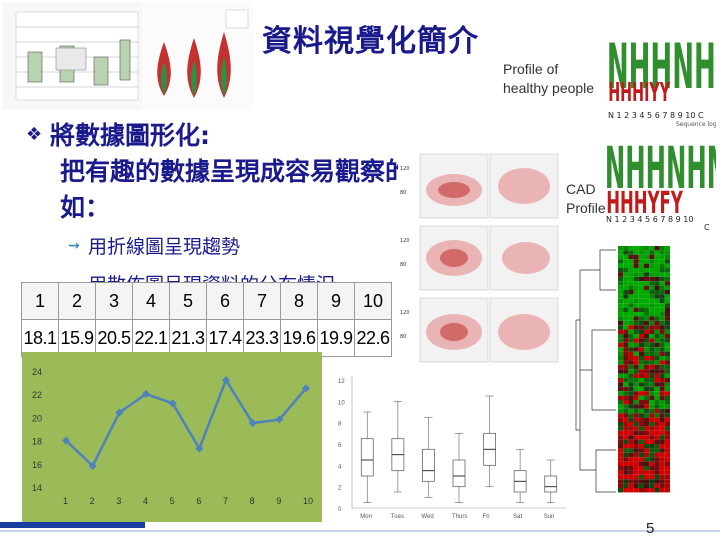 Image resolution: width=720 pixels, height=540 pixels. What do you see at coordinates (172, 501) in the screenshot?
I see `x-tick-label: 5` at bounding box center [172, 501].